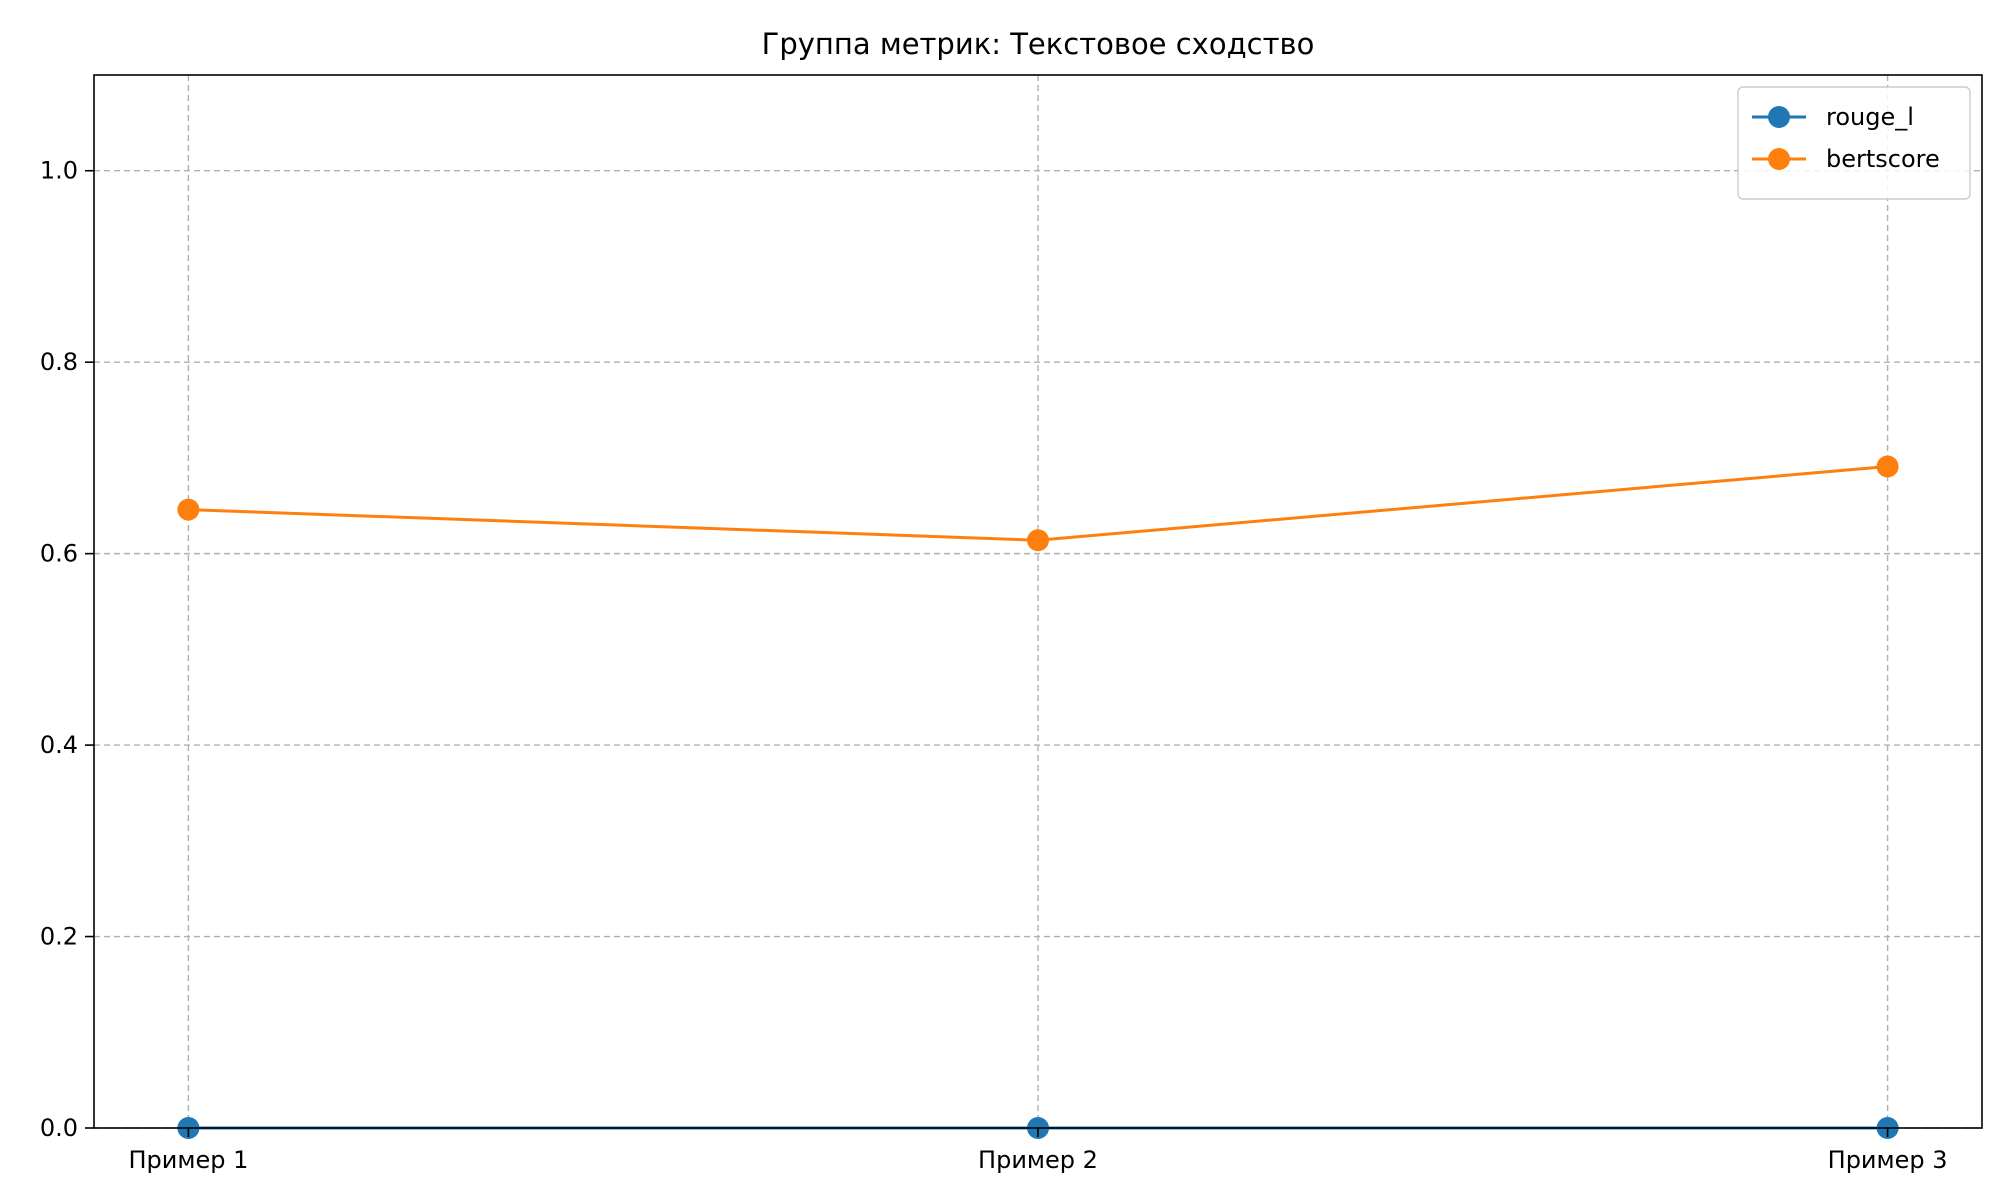 The width and height of the screenshot is (2000, 1204). What do you see at coordinates (1779, 117) in the screenshot?
I see `legend-marker-rouge_l` at bounding box center [1779, 117].